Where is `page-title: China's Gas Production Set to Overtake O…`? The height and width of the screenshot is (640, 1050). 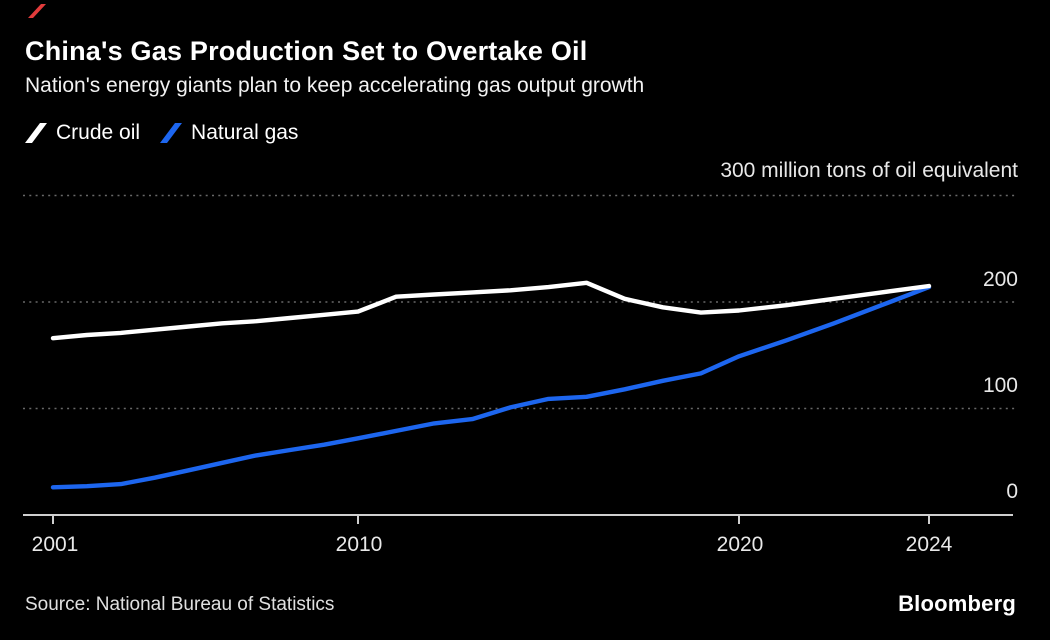 page-title: China's Gas Production Set to Overtake O… is located at coordinates (306, 51).